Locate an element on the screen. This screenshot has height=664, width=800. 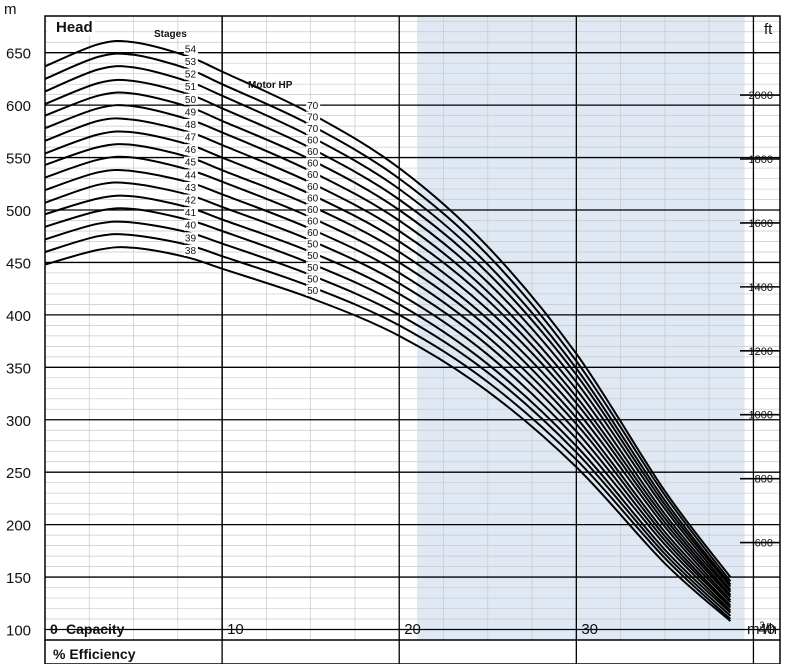
y-tick-label: 100 is located at coordinates (18, 631).